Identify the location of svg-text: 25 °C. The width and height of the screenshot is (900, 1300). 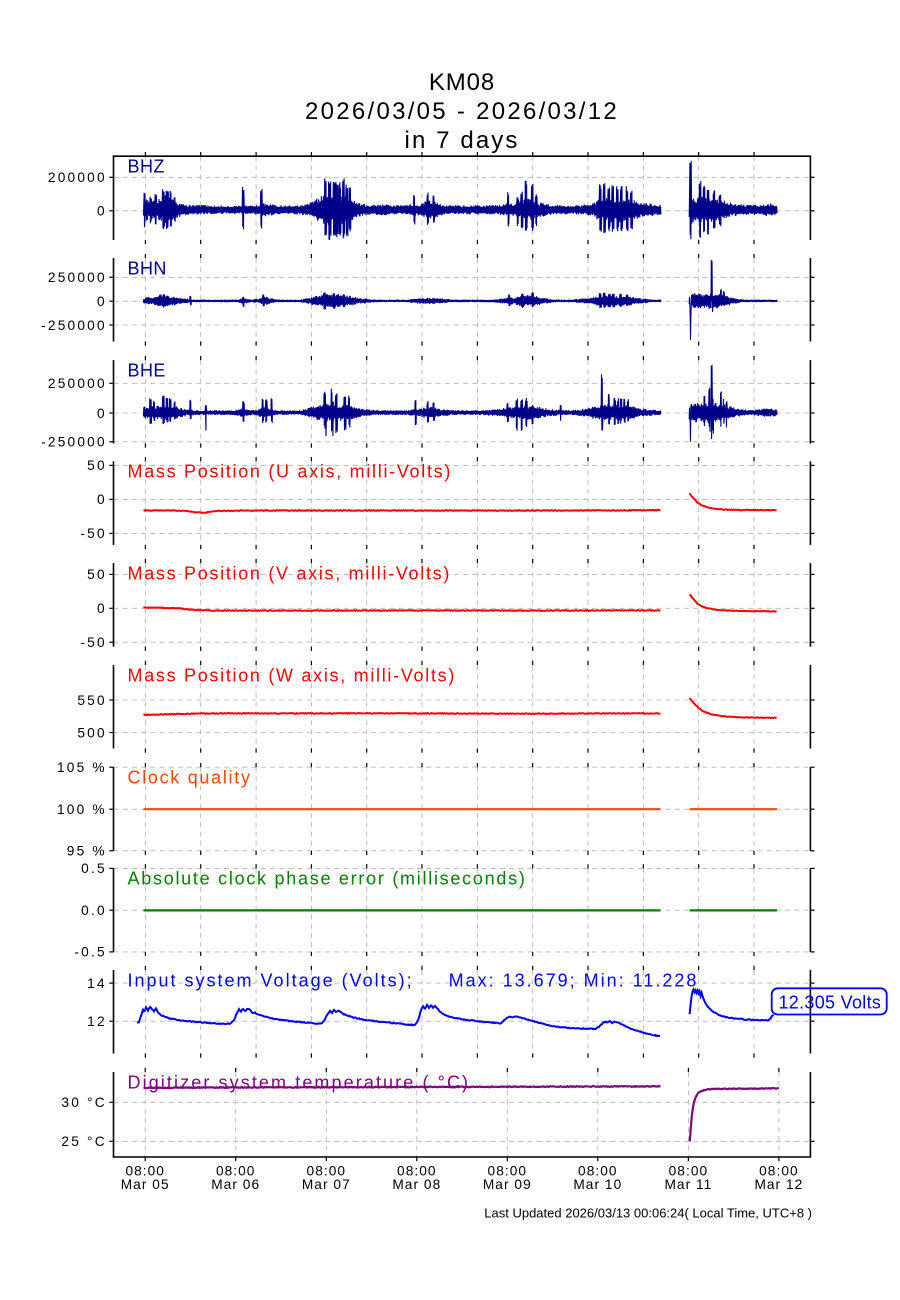
(83, 1141).